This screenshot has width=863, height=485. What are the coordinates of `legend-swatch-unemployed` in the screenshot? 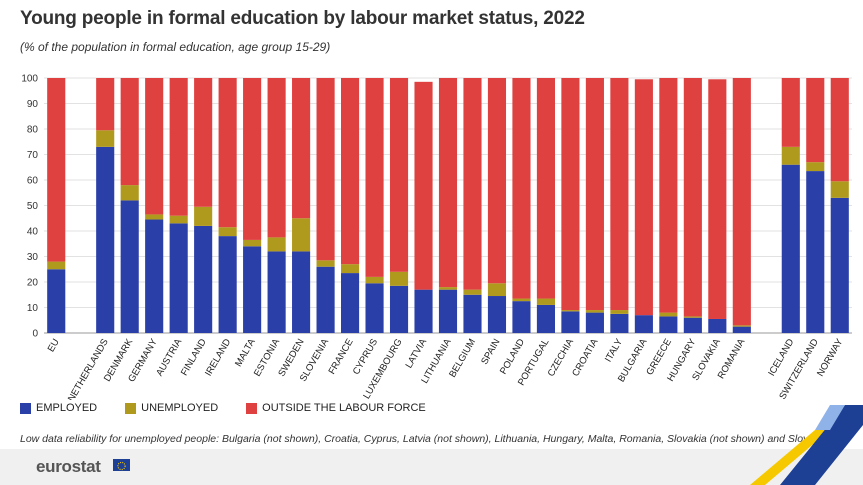 It's located at (131, 408).